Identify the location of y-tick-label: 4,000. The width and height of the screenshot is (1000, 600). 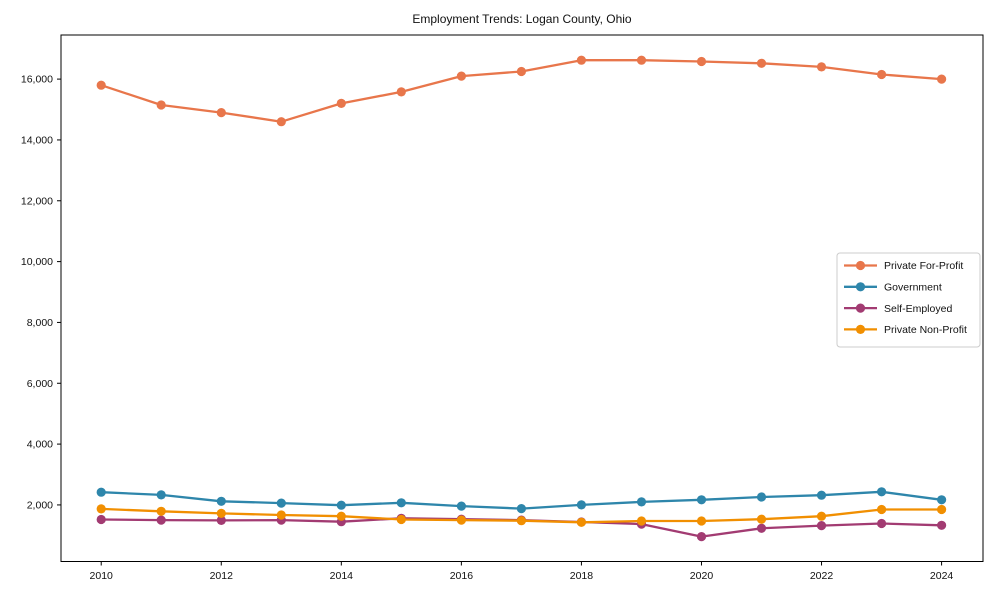
(40, 445).